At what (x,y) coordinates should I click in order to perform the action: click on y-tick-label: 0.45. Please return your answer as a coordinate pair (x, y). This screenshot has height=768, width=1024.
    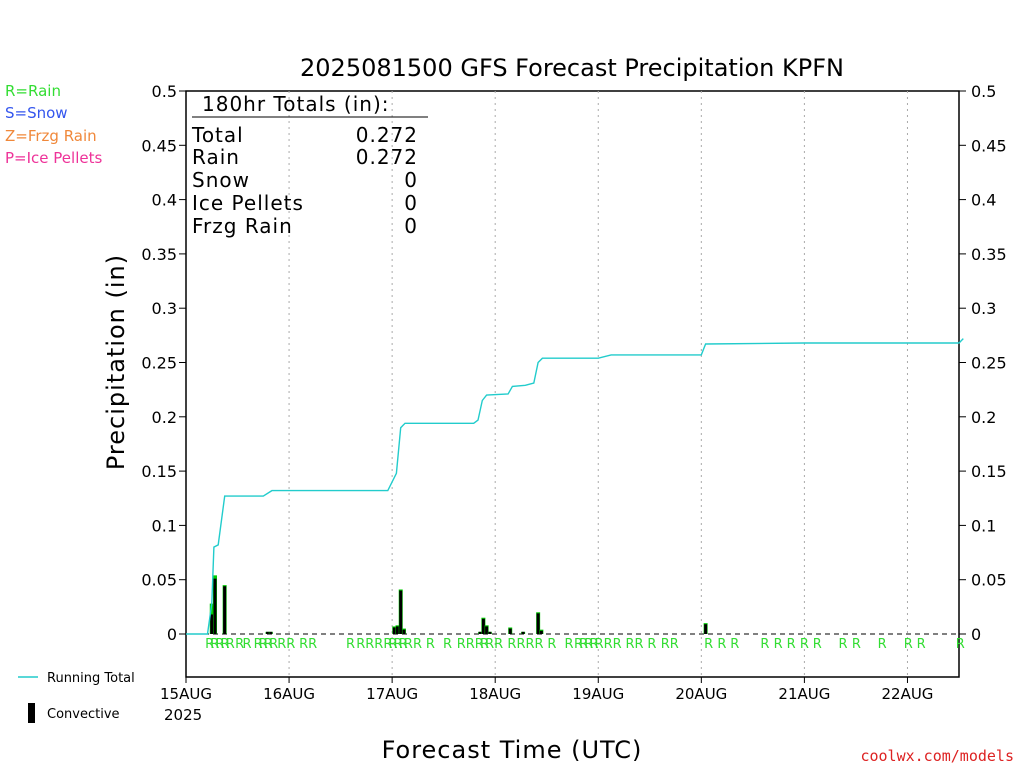
    Looking at the image, I should click on (159, 145).